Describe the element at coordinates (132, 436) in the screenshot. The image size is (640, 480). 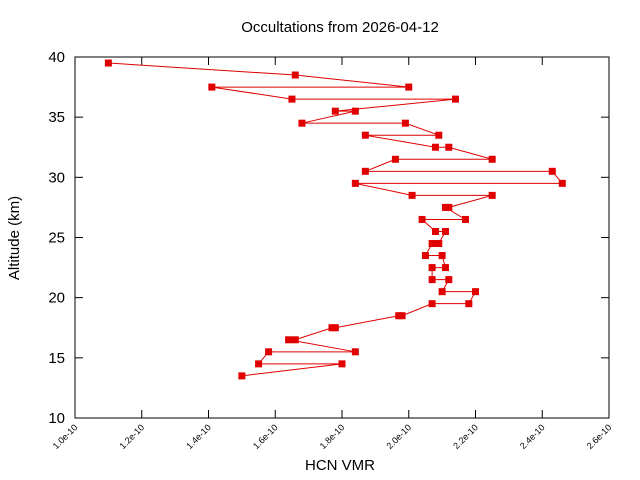
I see `x-tick-label: 1.2e-10` at that location.